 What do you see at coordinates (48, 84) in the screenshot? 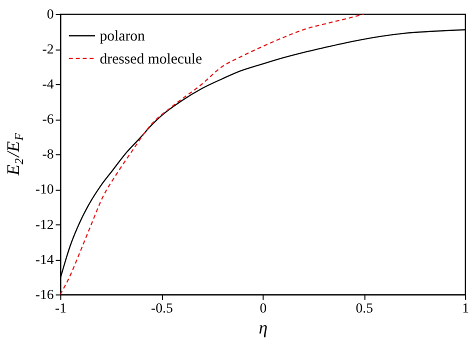
I see `y-tick-label: -4` at bounding box center [48, 84].